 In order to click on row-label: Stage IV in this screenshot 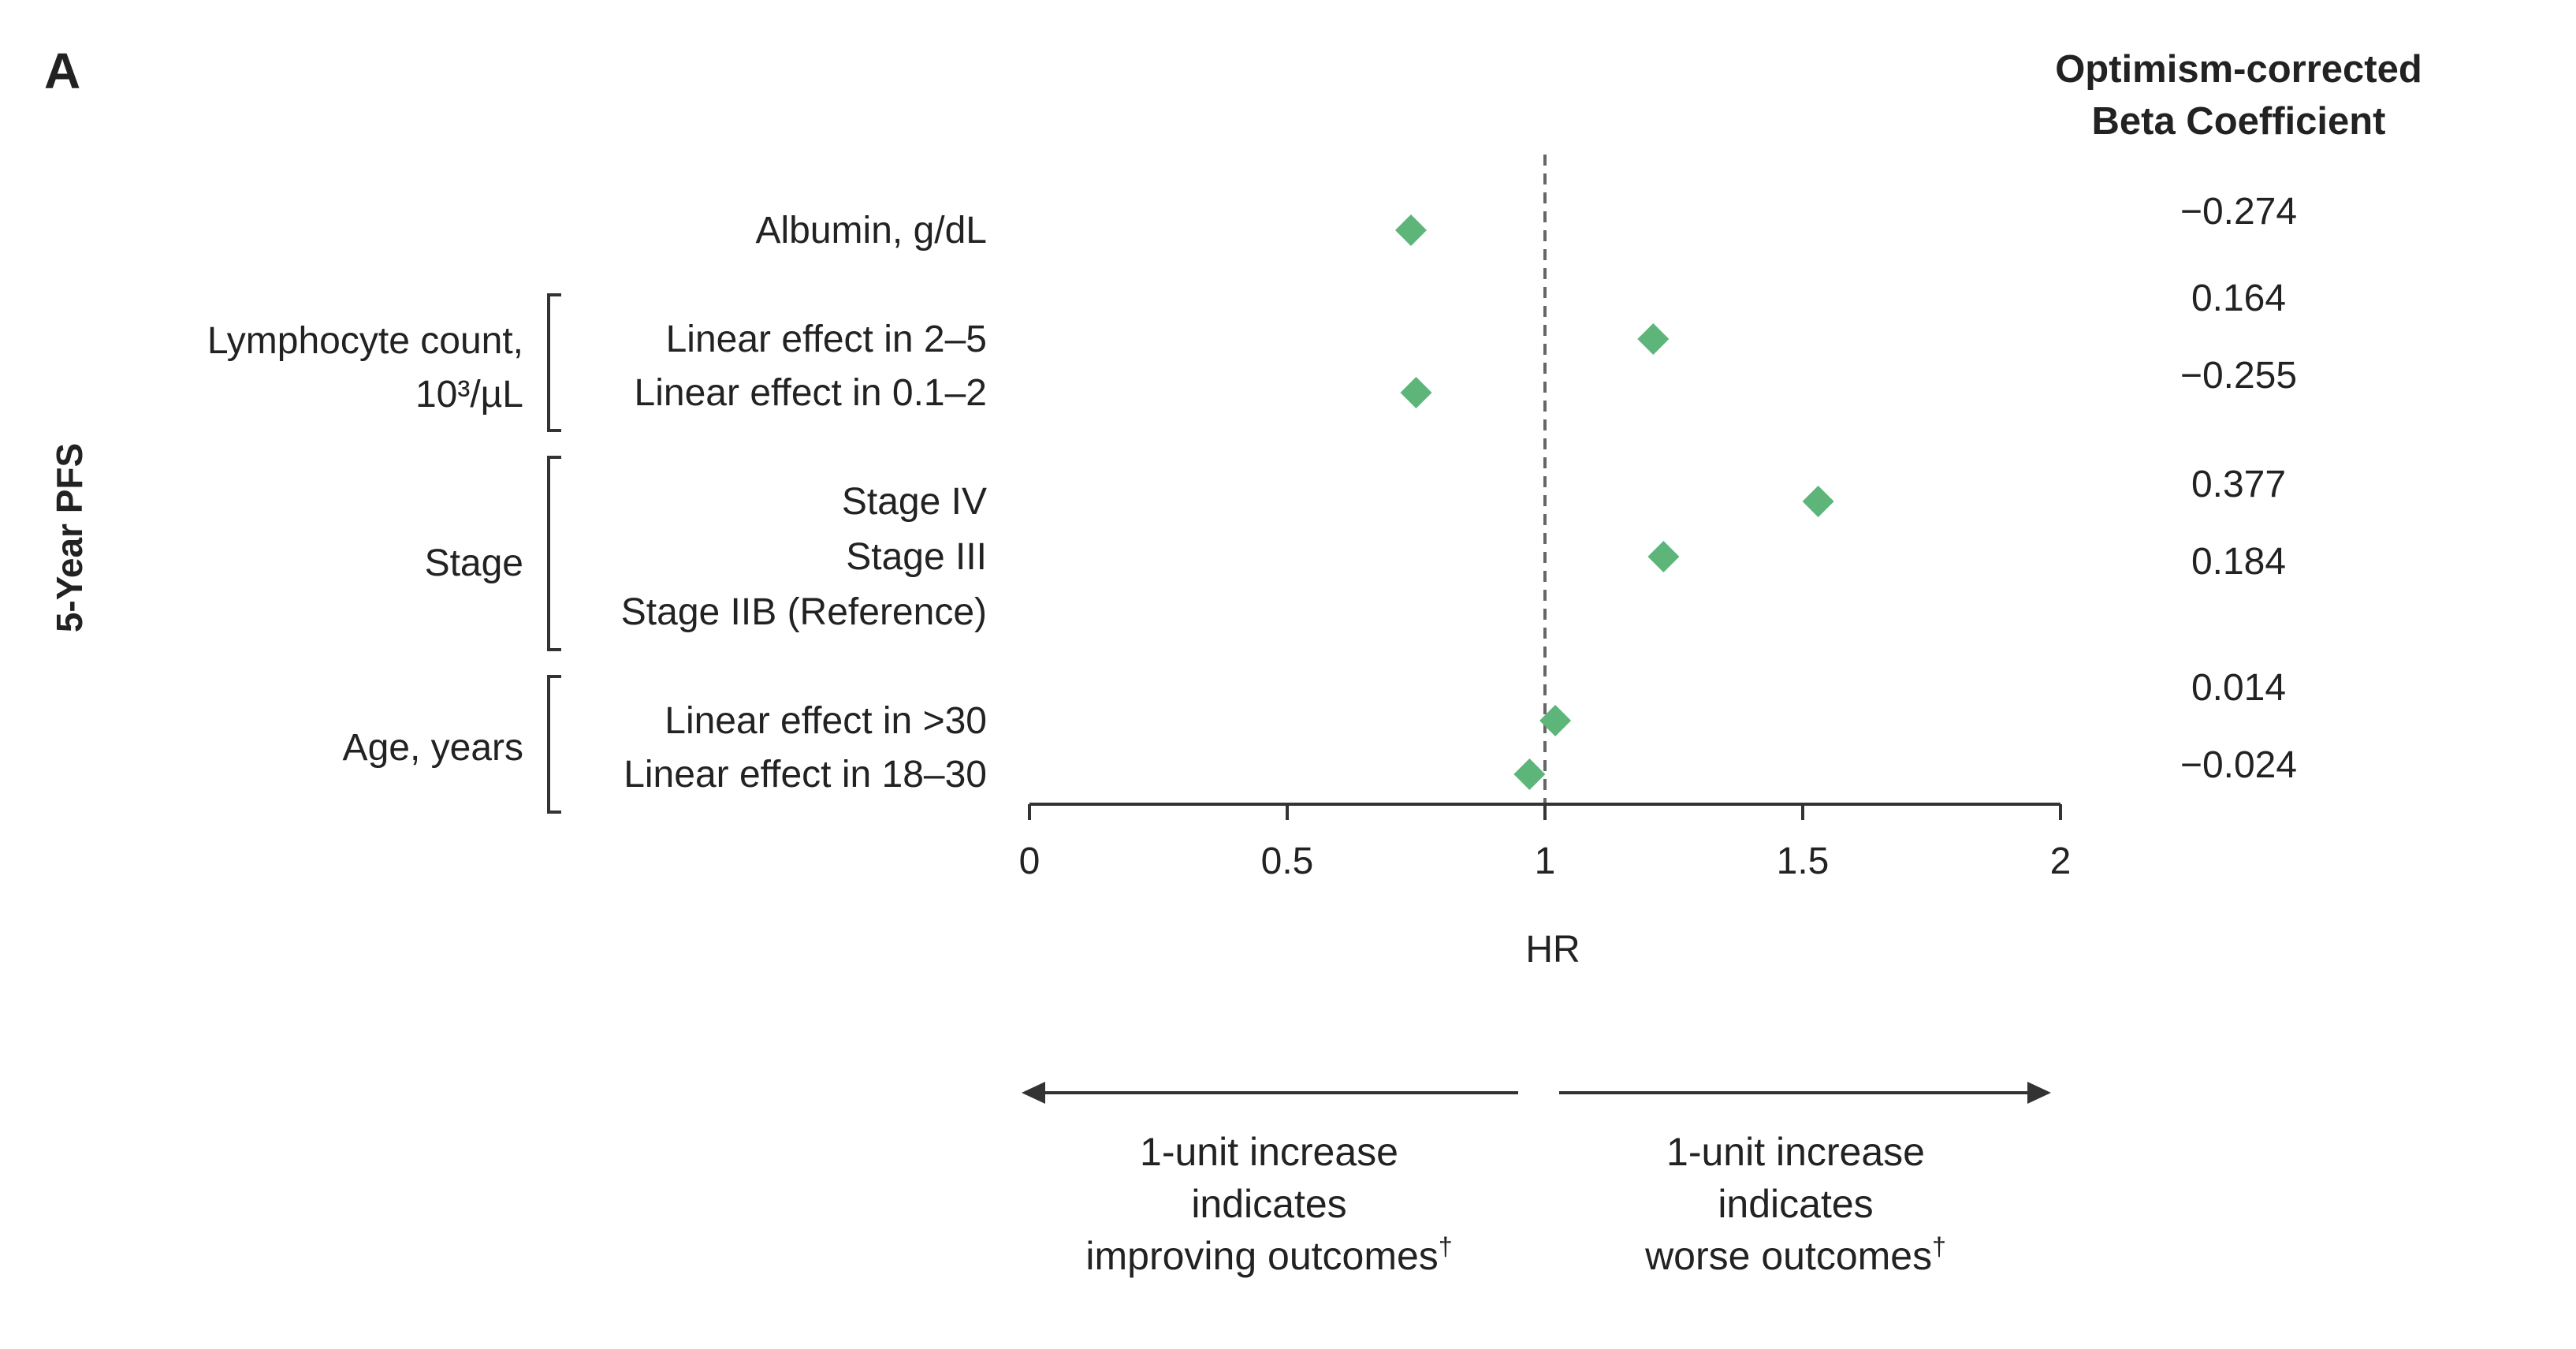, I will do `click(914, 502)`.